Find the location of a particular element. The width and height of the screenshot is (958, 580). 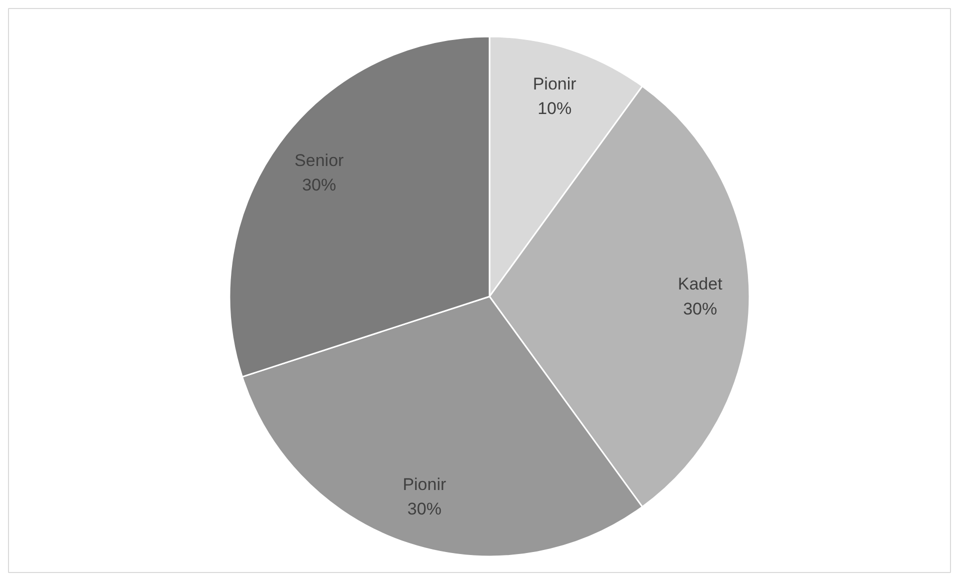

slice-label: Senior is located at coordinates (319, 160).